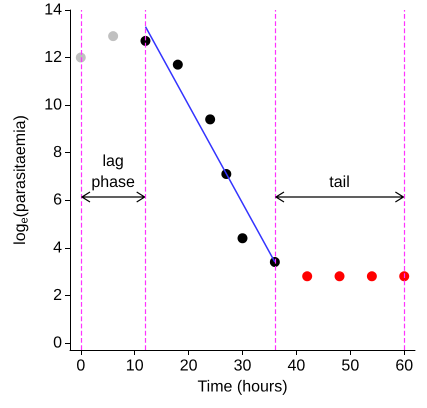 This screenshot has height=408, width=427. What do you see at coordinates (57, 153) in the screenshot?
I see `y-tick-label: 8` at bounding box center [57, 153].